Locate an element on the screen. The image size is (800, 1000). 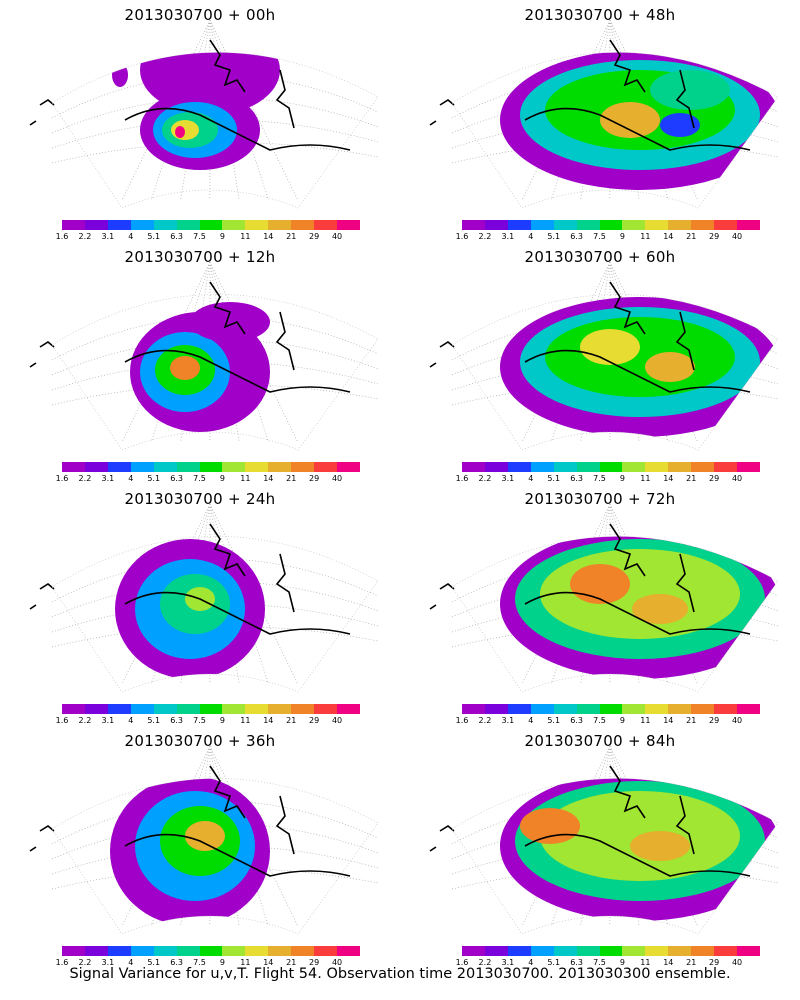
panel-title: 2013030700 + 24h is located at coordinates (200, 499).